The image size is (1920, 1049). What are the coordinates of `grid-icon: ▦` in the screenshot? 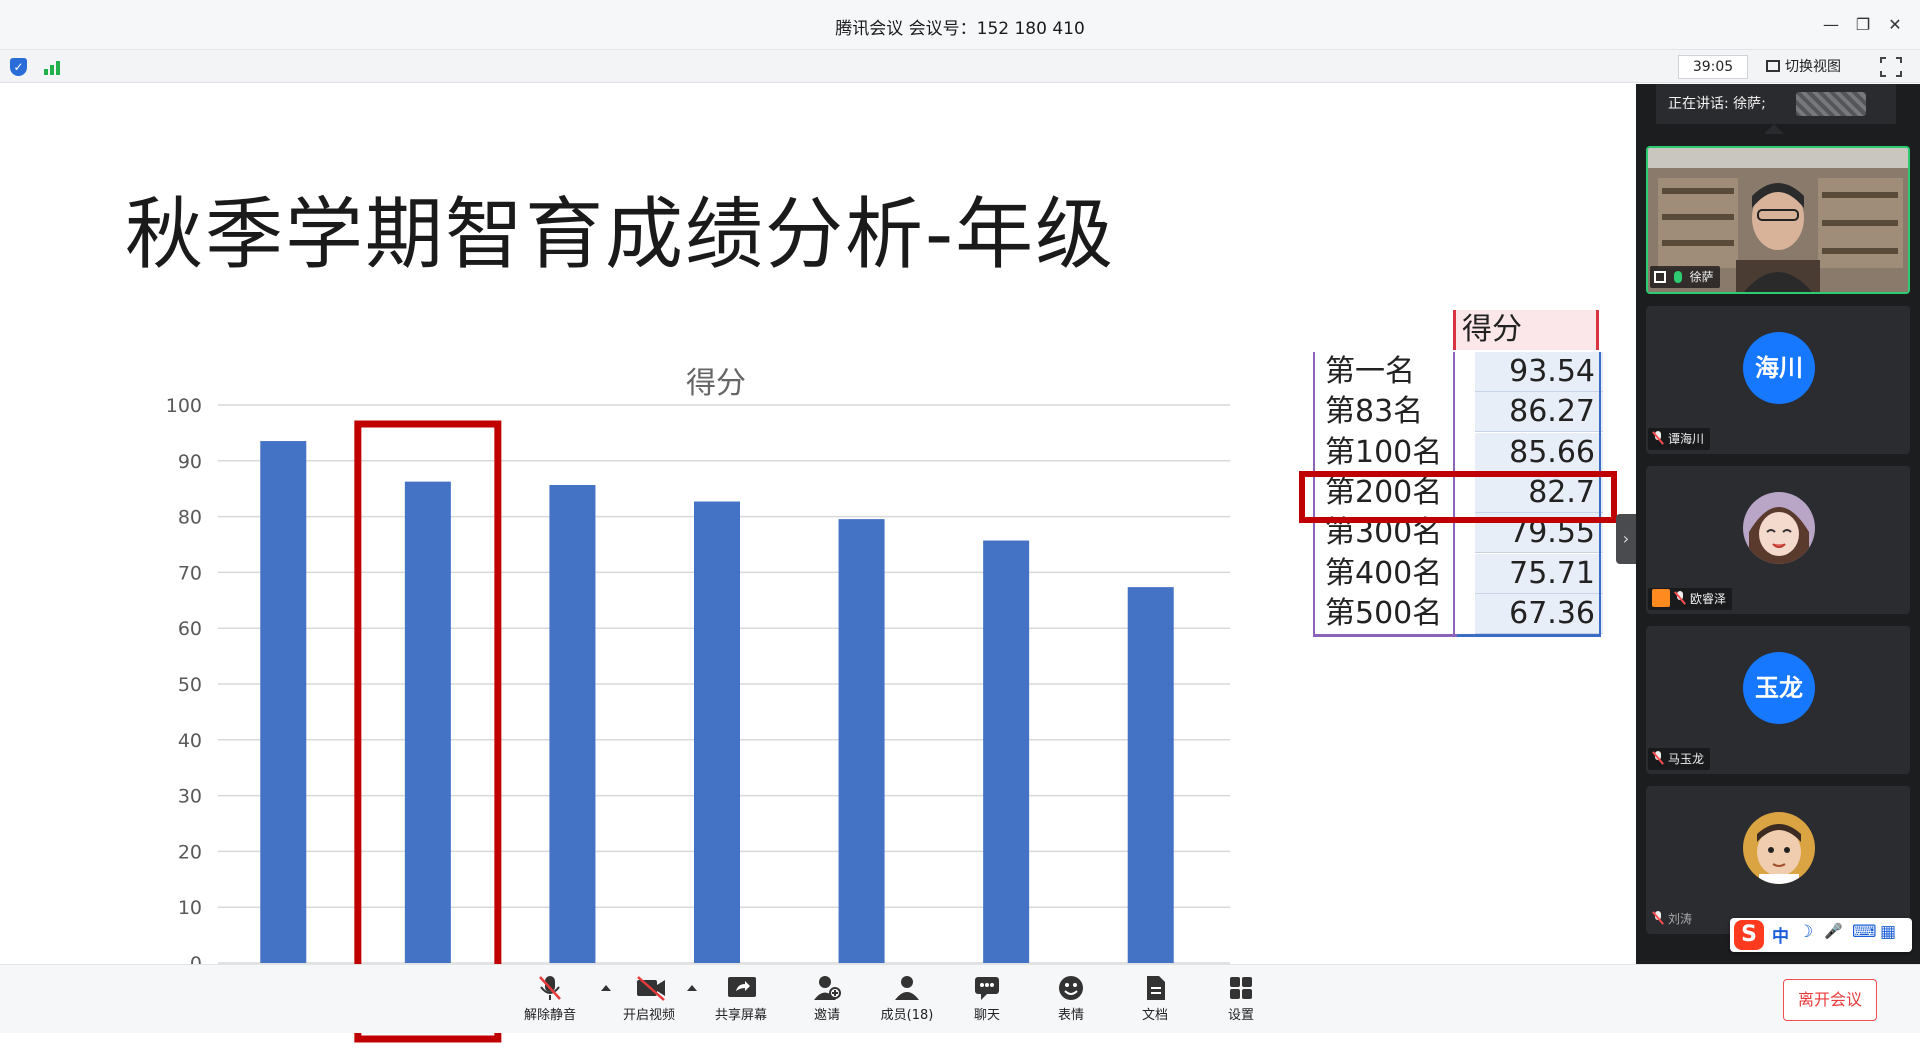 It's located at (1888, 932).